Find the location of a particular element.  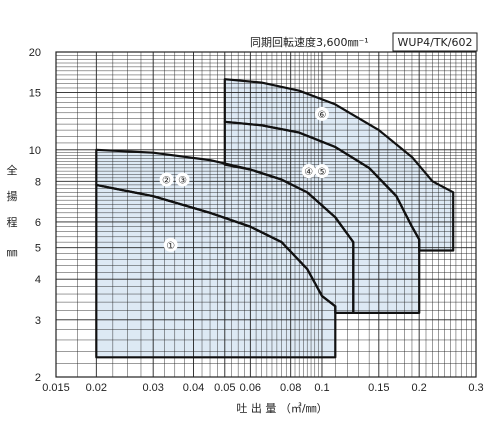

x-tick-label: 0.08 is located at coordinates (290, 388).